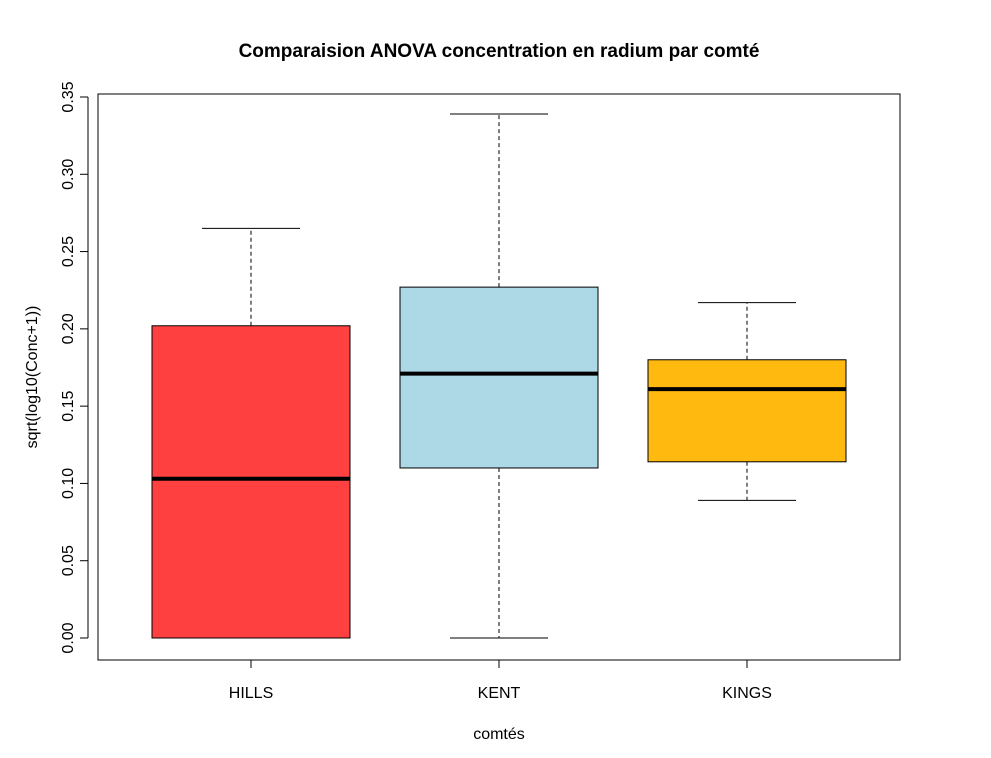 This screenshot has width=991, height=758. I want to click on y-tick-label: 0.35, so click(68, 96).